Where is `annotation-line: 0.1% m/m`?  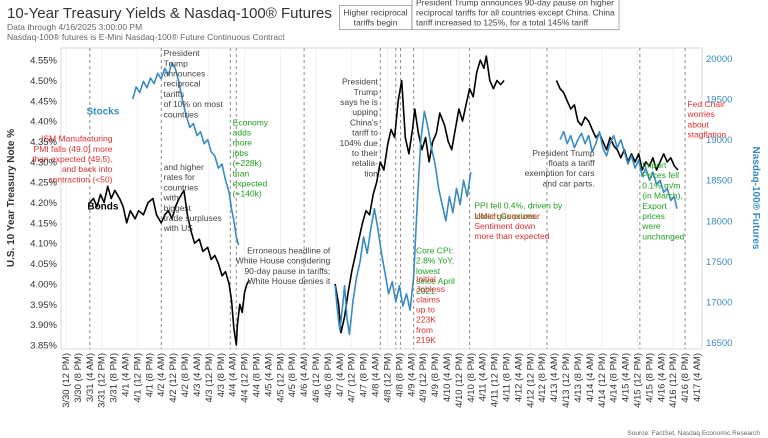 annotation-line: 0.1% m/m is located at coordinates (661, 185).